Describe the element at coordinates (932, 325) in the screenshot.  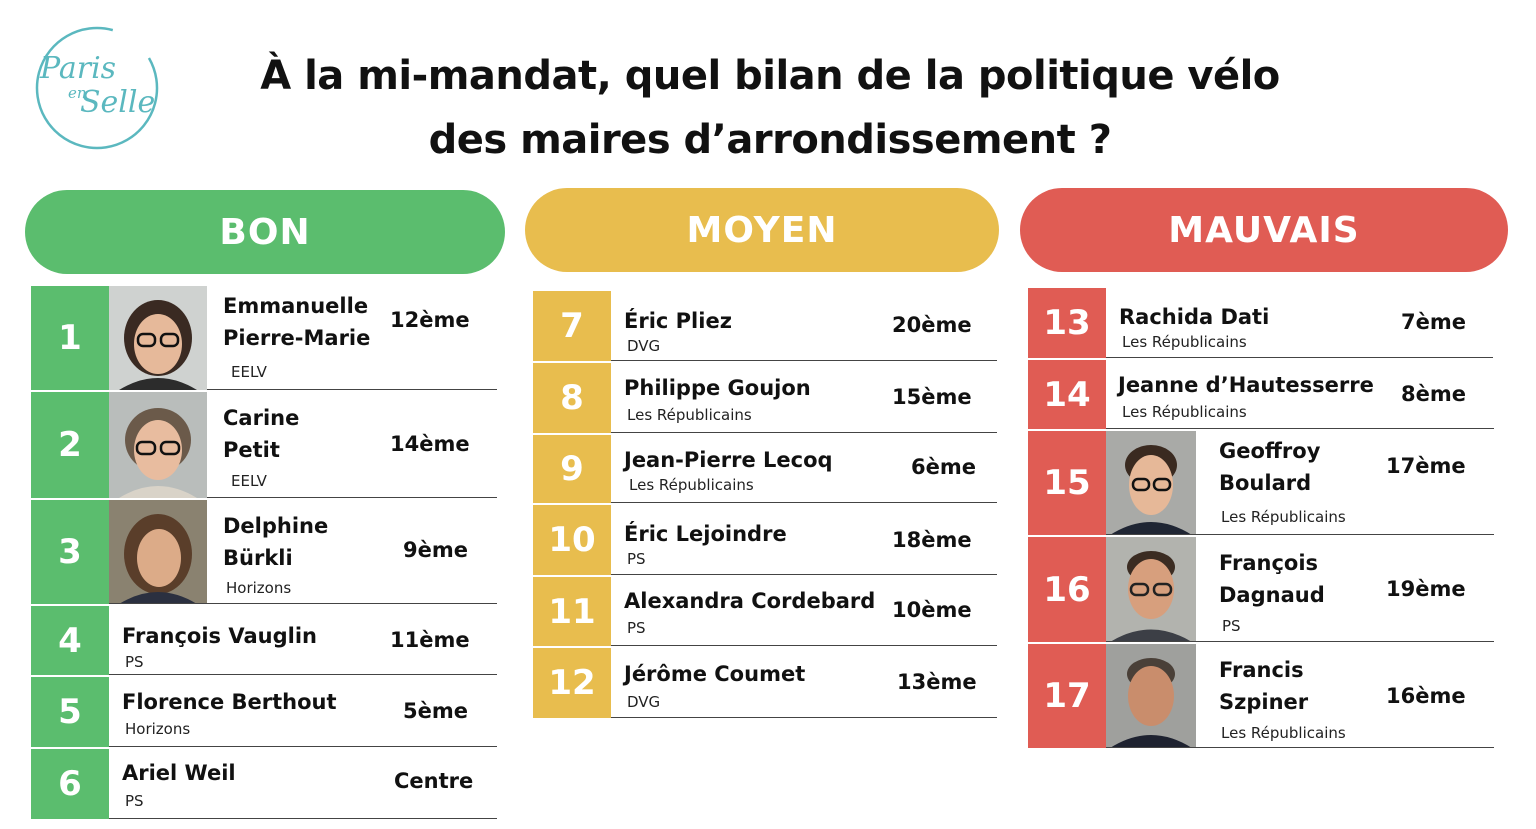
I see `arrondissement: 20ème` at that location.